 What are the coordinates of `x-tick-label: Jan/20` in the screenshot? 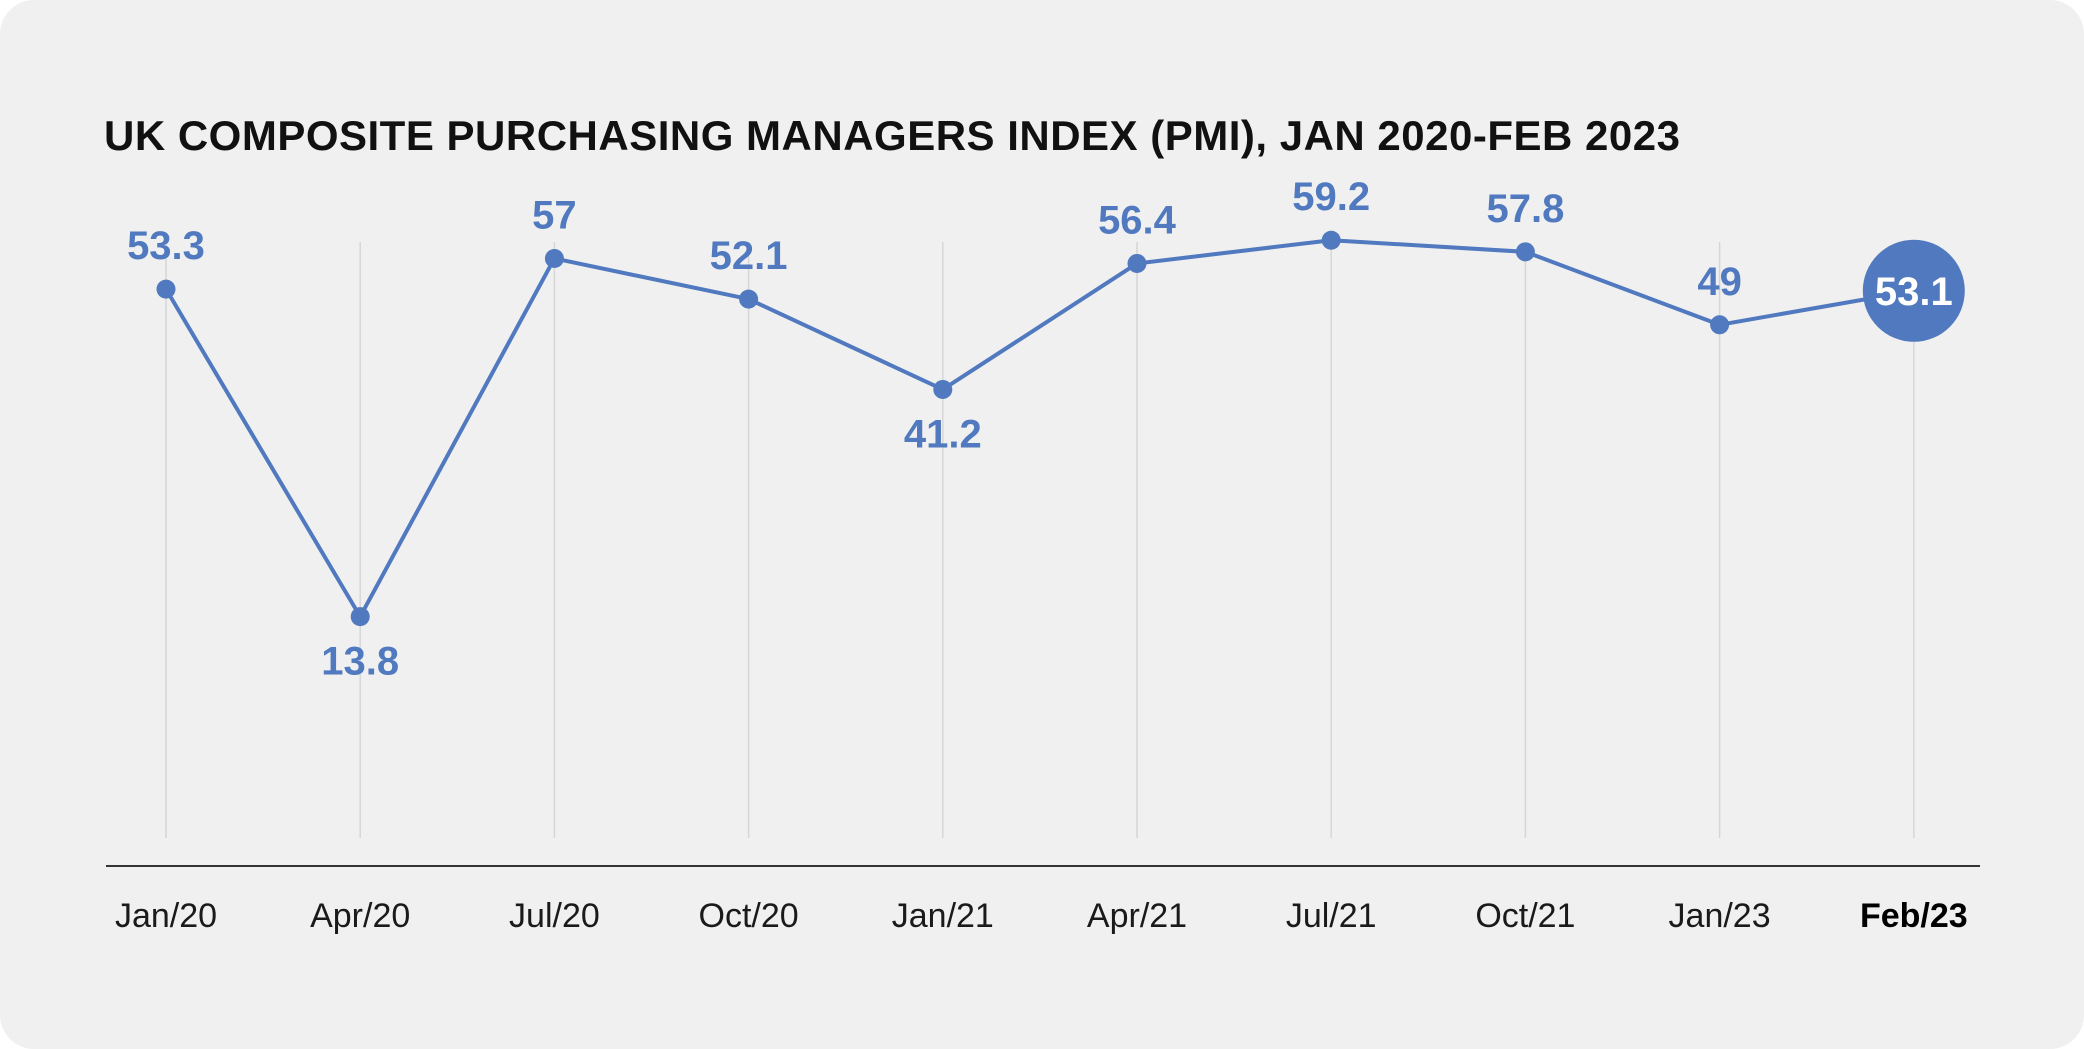 It's located at (166, 916).